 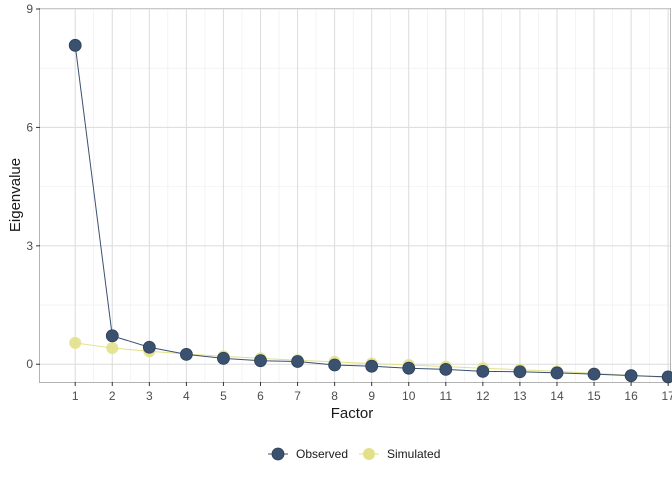 I want to click on x-tick-label: 8, so click(x=334, y=396).